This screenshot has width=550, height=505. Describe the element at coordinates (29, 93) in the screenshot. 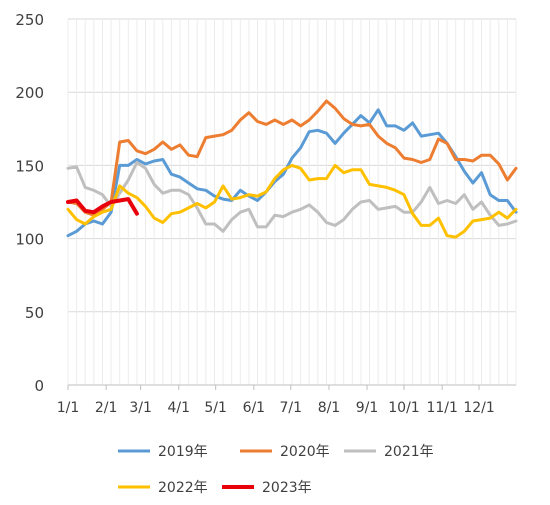

I see `y-tick-label: 200` at that location.